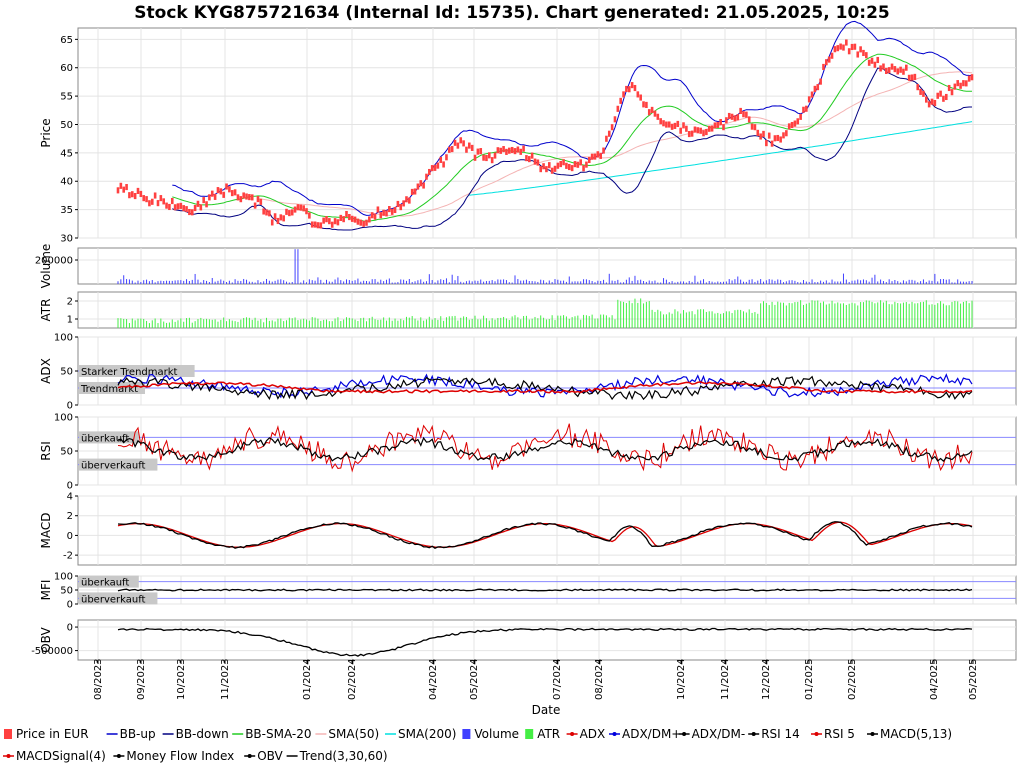  I want to click on x-tick-label: 08/2024, so click(599, 679).